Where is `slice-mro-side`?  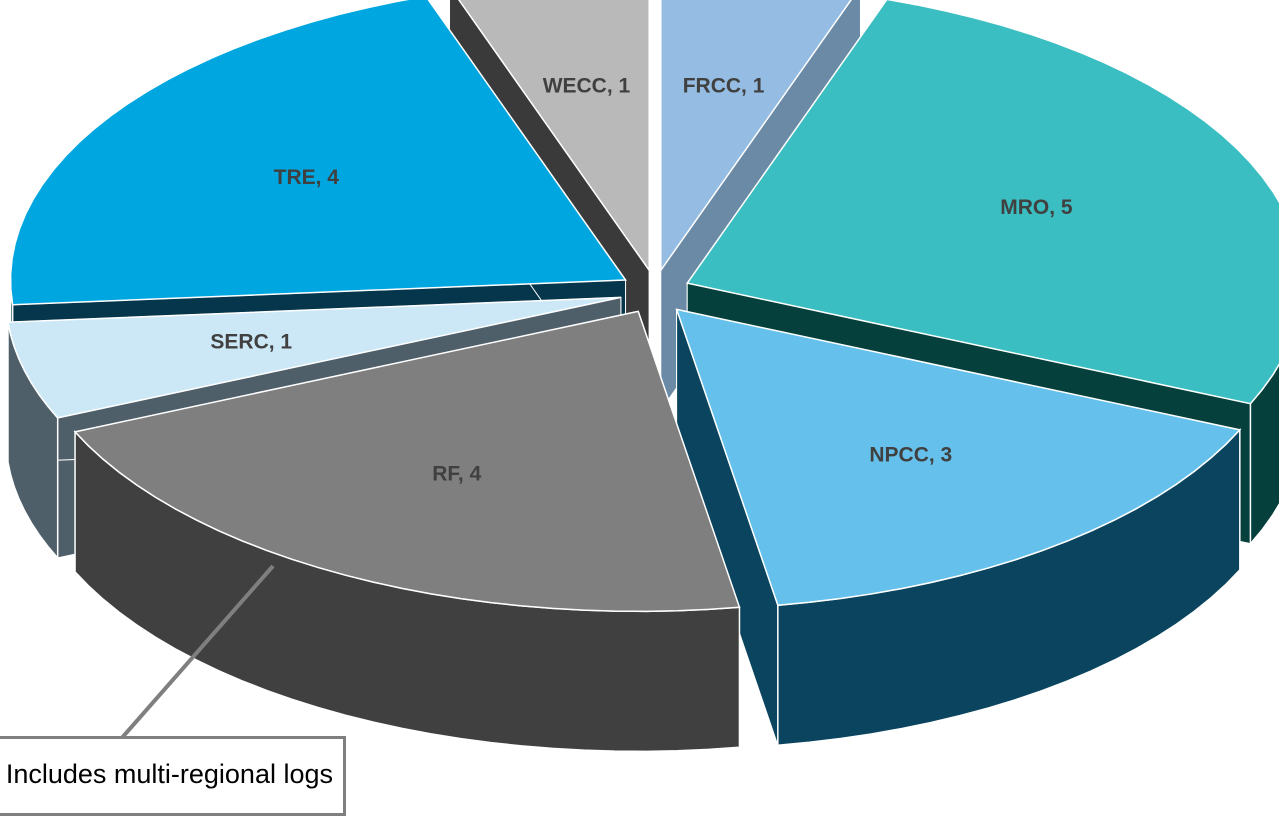
slice-mro-side is located at coordinates (1264, 454).